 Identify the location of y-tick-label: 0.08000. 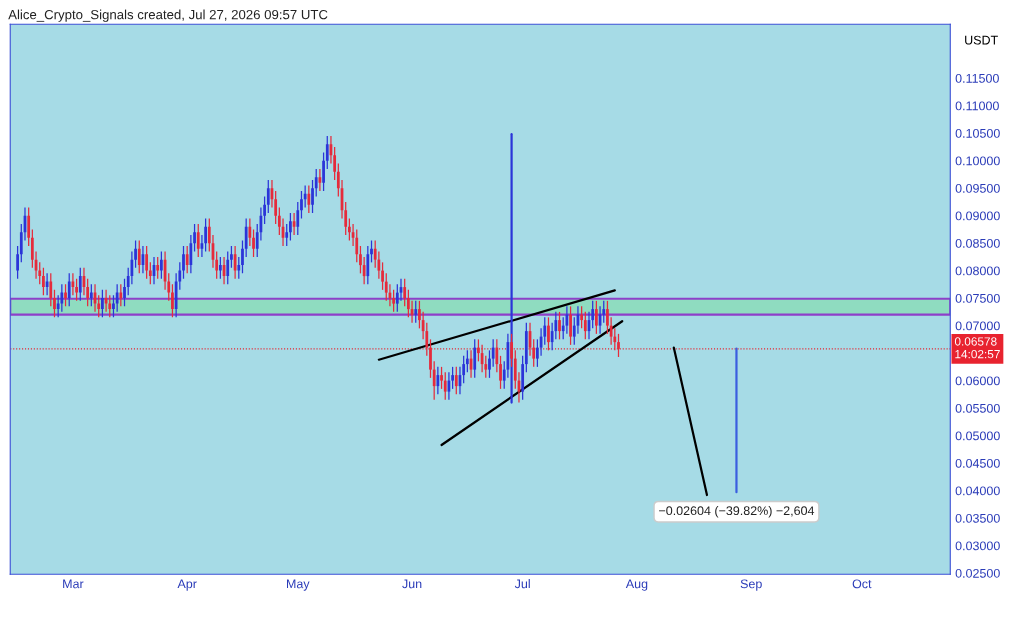
(977, 271).